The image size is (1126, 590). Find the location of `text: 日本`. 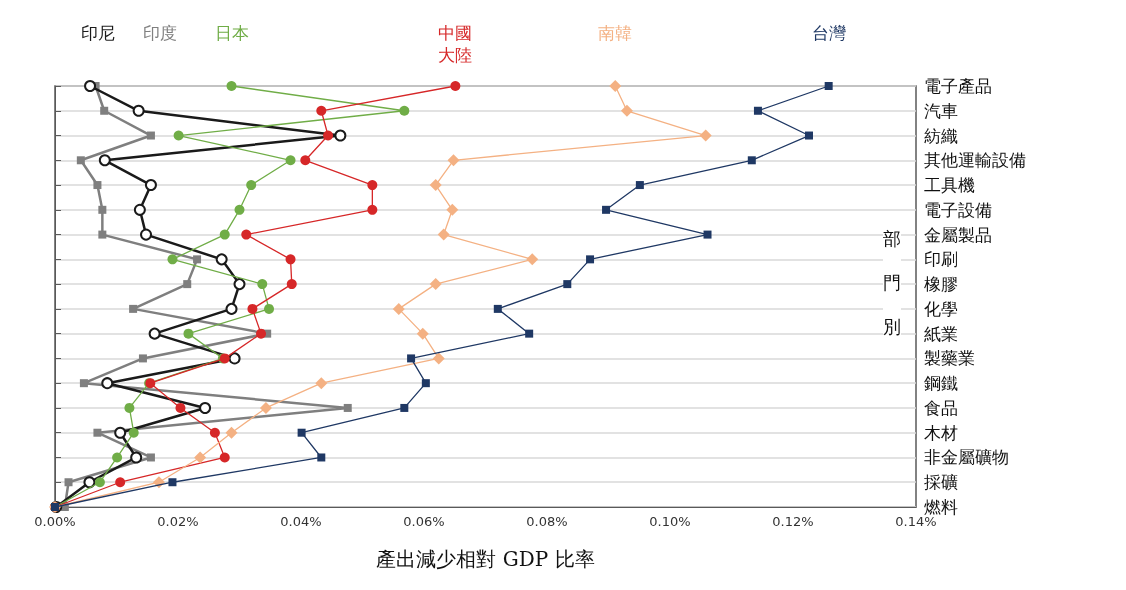

text: 日本 is located at coordinates (231, 33).